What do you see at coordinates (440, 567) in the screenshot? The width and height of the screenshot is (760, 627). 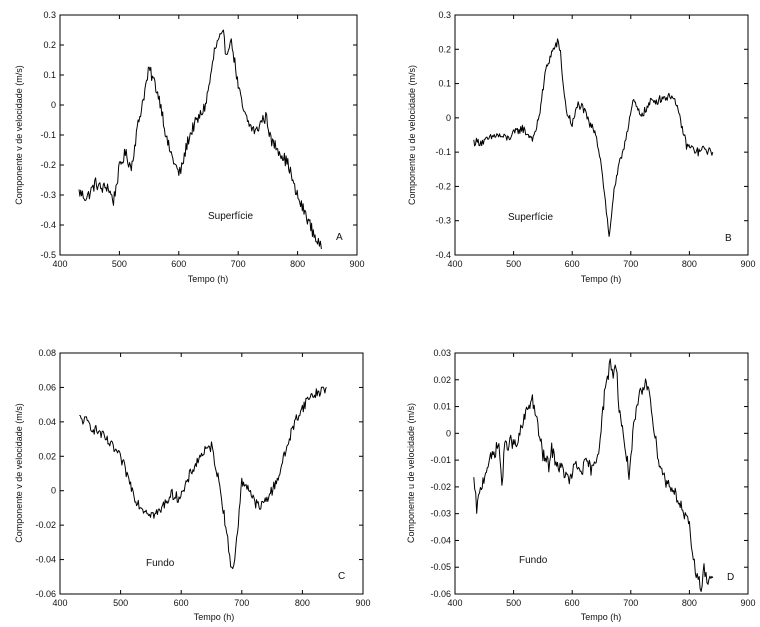 I see `y-tick-label: -0.05` at bounding box center [440, 567].